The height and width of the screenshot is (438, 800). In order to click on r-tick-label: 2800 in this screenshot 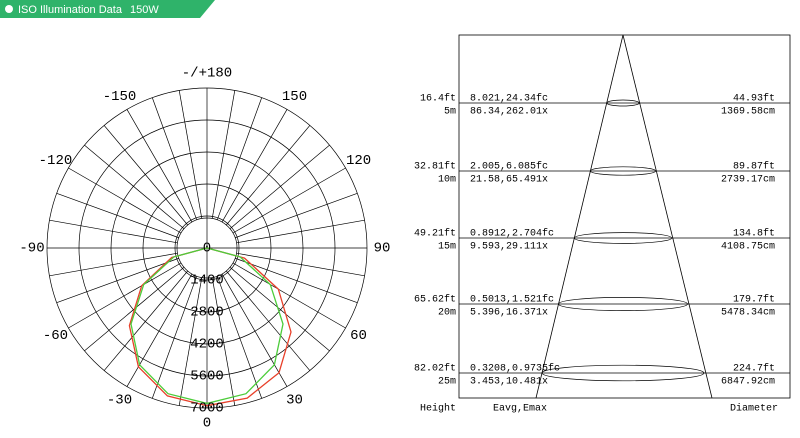, I will do `click(207, 313)`.